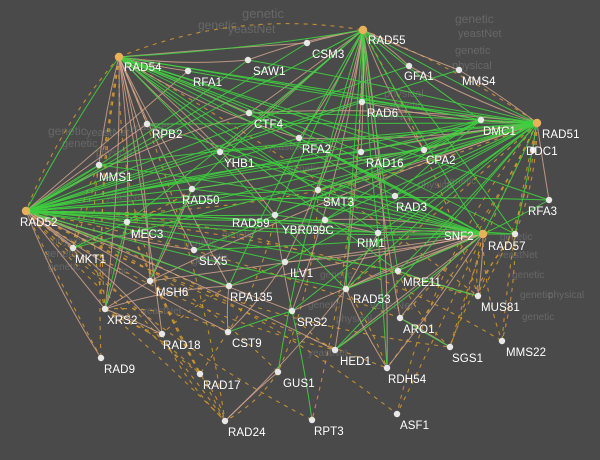 The width and height of the screenshot is (600, 460). What do you see at coordinates (516, 217) in the screenshot?
I see `edge-RFA3-SNF2` at bounding box center [516, 217].